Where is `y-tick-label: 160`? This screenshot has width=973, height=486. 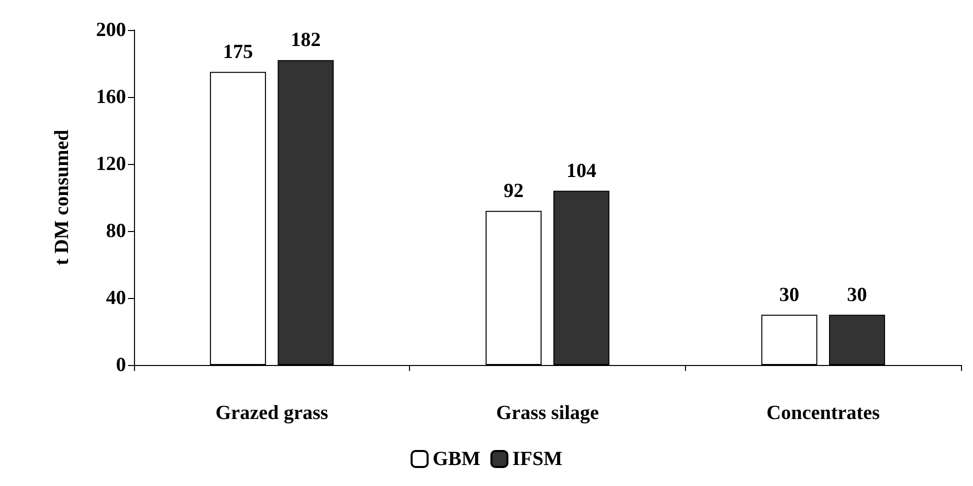 y-tick-label: 160 is located at coordinates (111, 97).